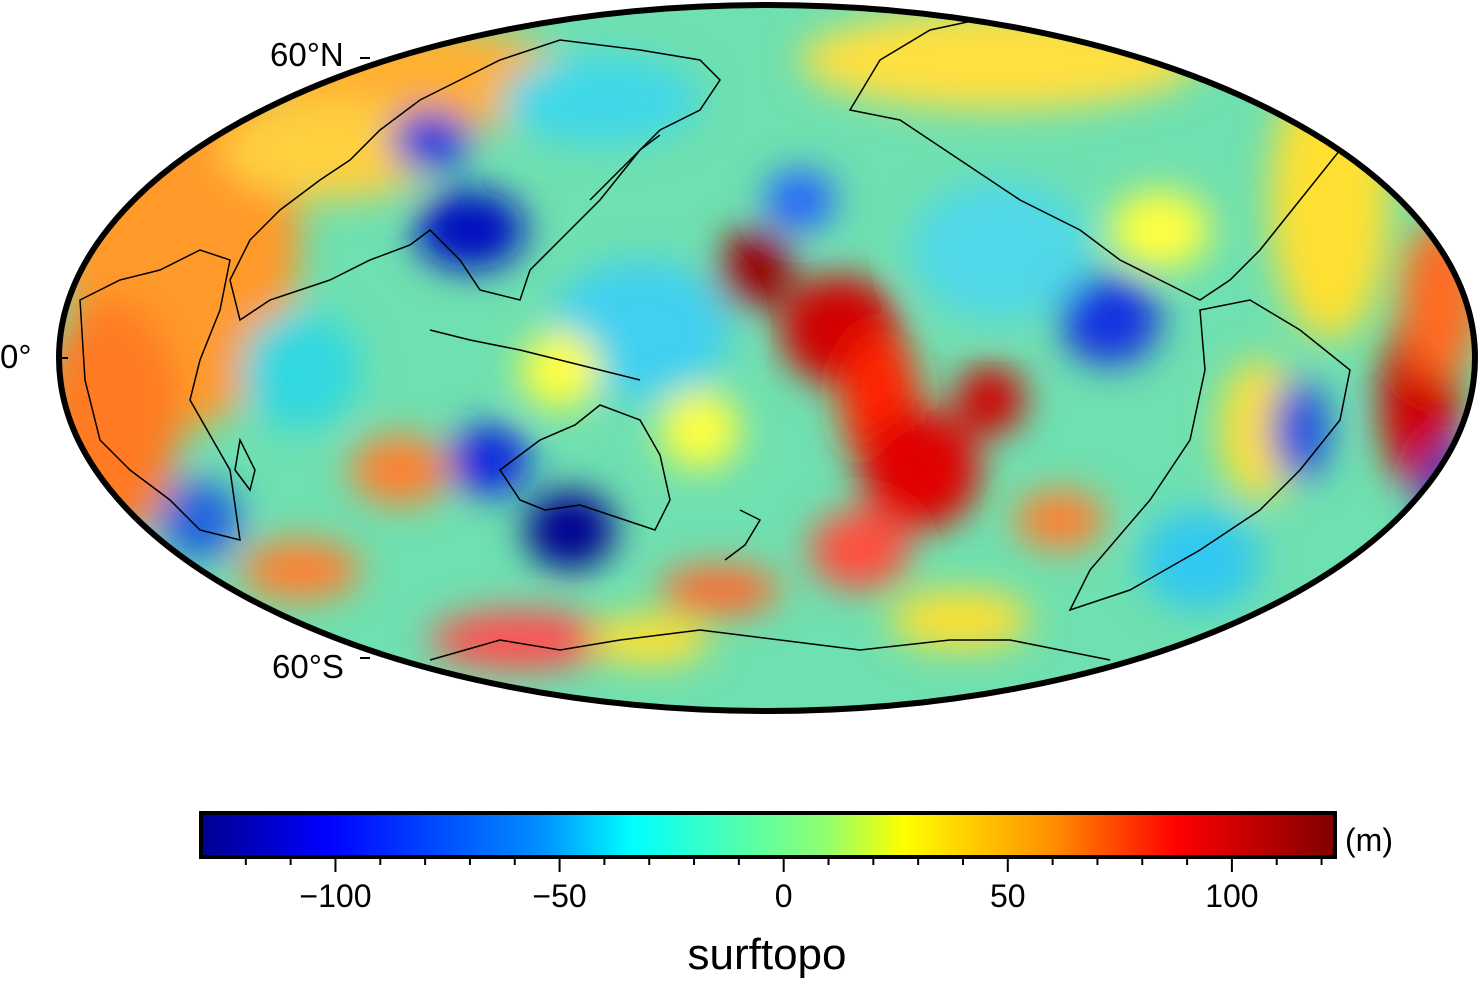 Image resolution: width=1480 pixels, height=982 pixels. I want to click on new-zealand-coast, so click(743, 535).